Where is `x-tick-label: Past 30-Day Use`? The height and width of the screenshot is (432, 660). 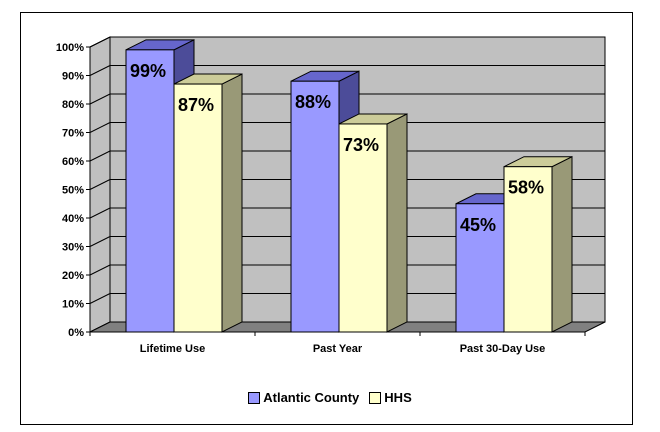
x-tick-label: Past 30-Day Use is located at coordinates (503, 349).